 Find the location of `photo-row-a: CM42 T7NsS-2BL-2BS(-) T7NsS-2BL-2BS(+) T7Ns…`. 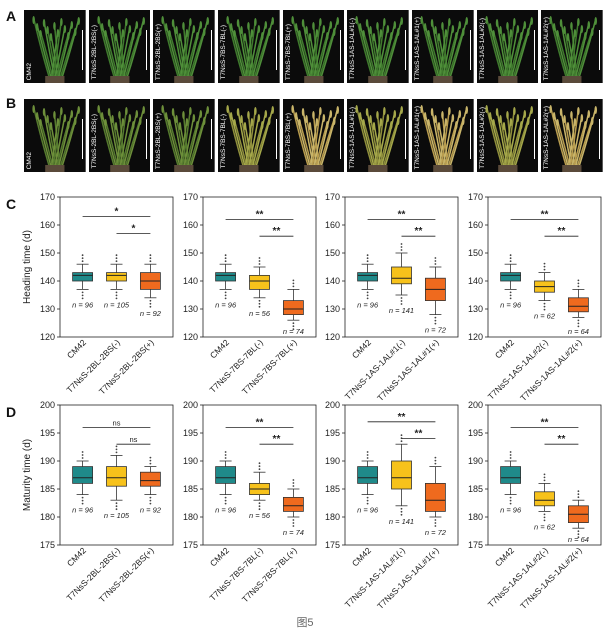

photo-row-a: CM42 T7NsS-2BL-2BS(-) T7NsS-2BL-2BS(+) T7Ns… is located at coordinates (314, 46).